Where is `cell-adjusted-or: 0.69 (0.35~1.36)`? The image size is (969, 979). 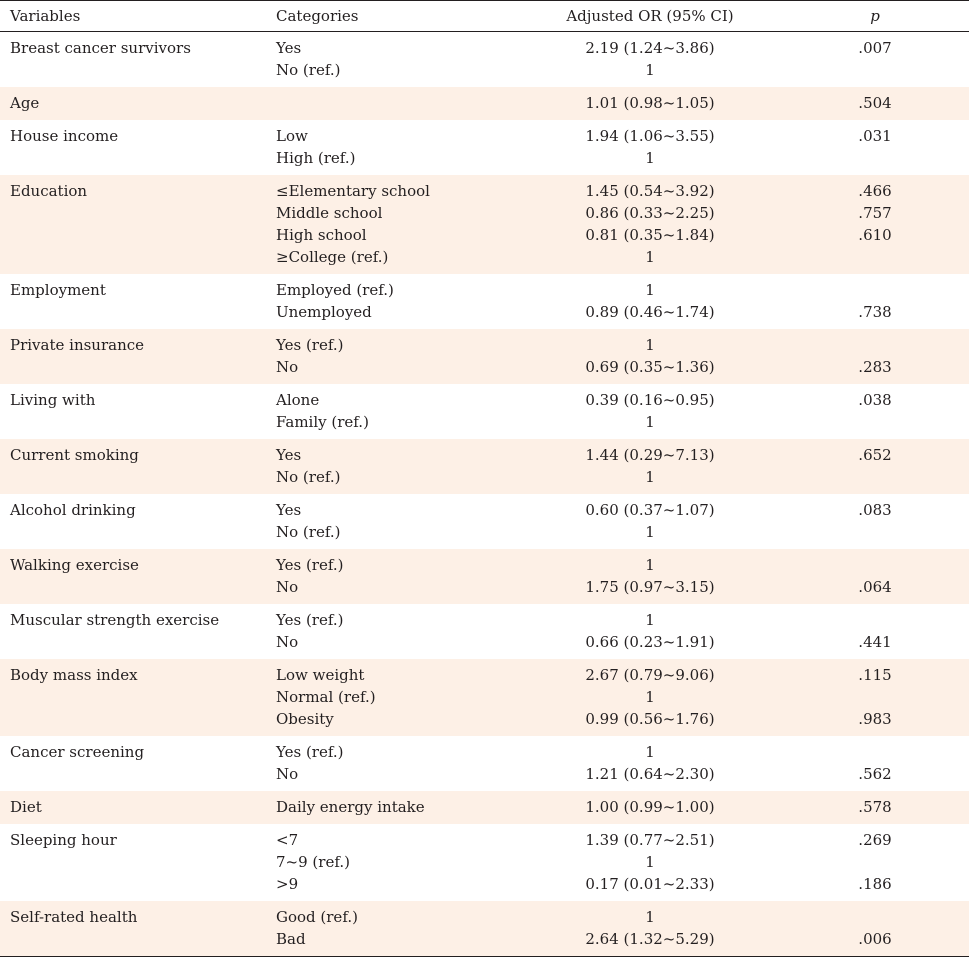
cell-adjusted-or: 0.69 (0.35~1.36) is located at coordinates (650, 367).